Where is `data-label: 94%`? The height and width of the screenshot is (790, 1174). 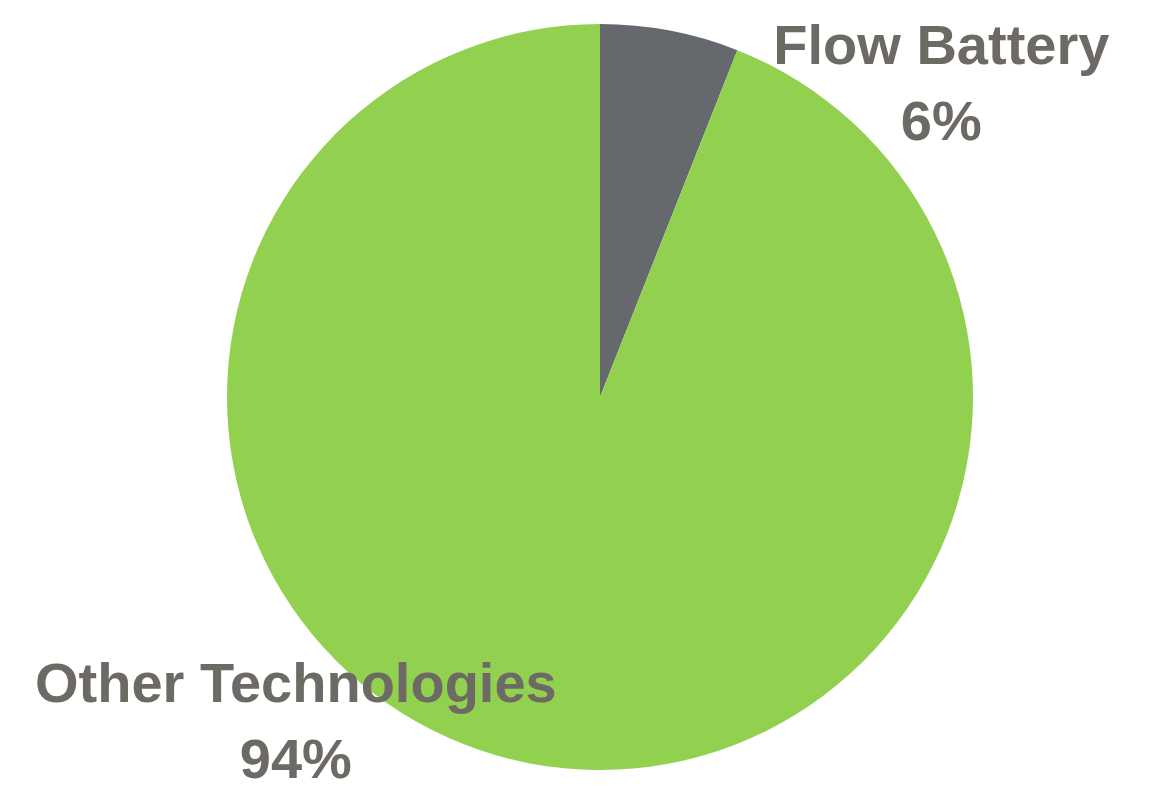 data-label: 94% is located at coordinates (295, 758).